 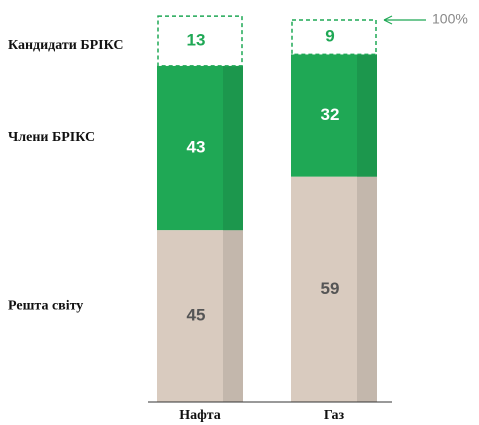 What do you see at coordinates (196, 39) in the screenshot?
I see `value-label: 13` at bounding box center [196, 39].